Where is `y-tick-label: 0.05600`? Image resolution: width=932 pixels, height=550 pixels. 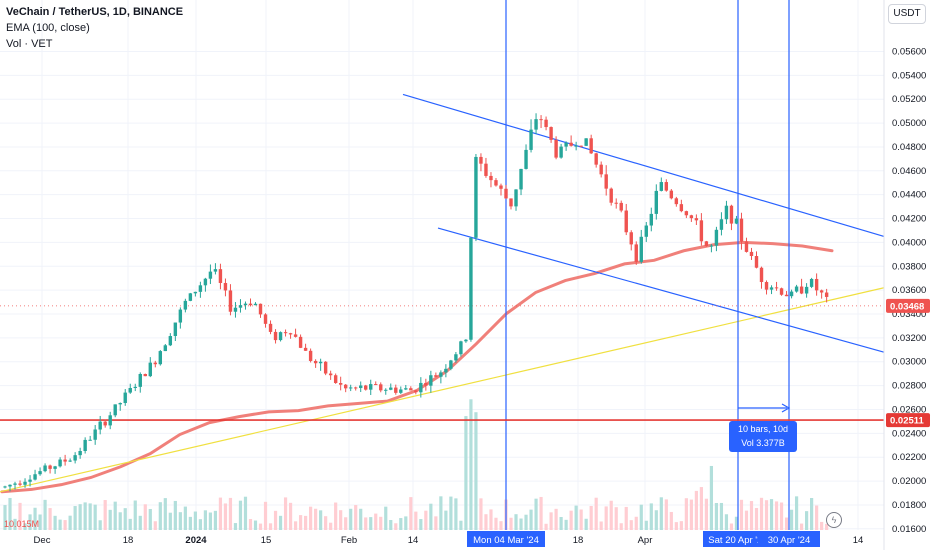 y-tick-label: 0.05600 is located at coordinates (909, 51).